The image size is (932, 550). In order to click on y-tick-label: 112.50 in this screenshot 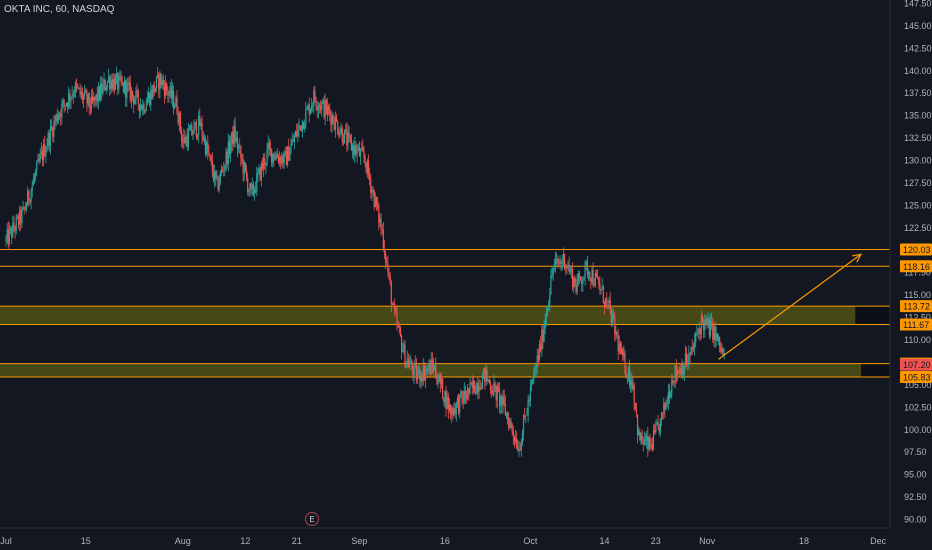, I will do `click(917, 318)`.